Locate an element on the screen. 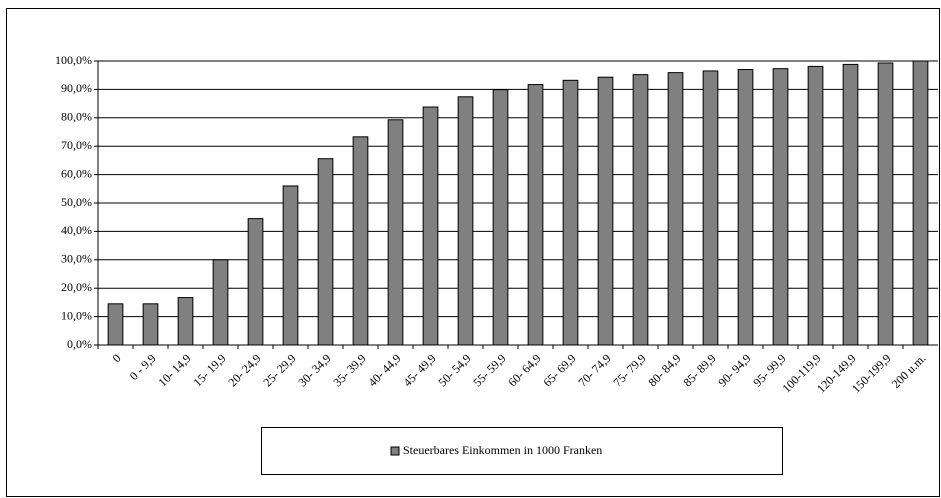  y-tick-label: 40,0% is located at coordinates (76, 230).